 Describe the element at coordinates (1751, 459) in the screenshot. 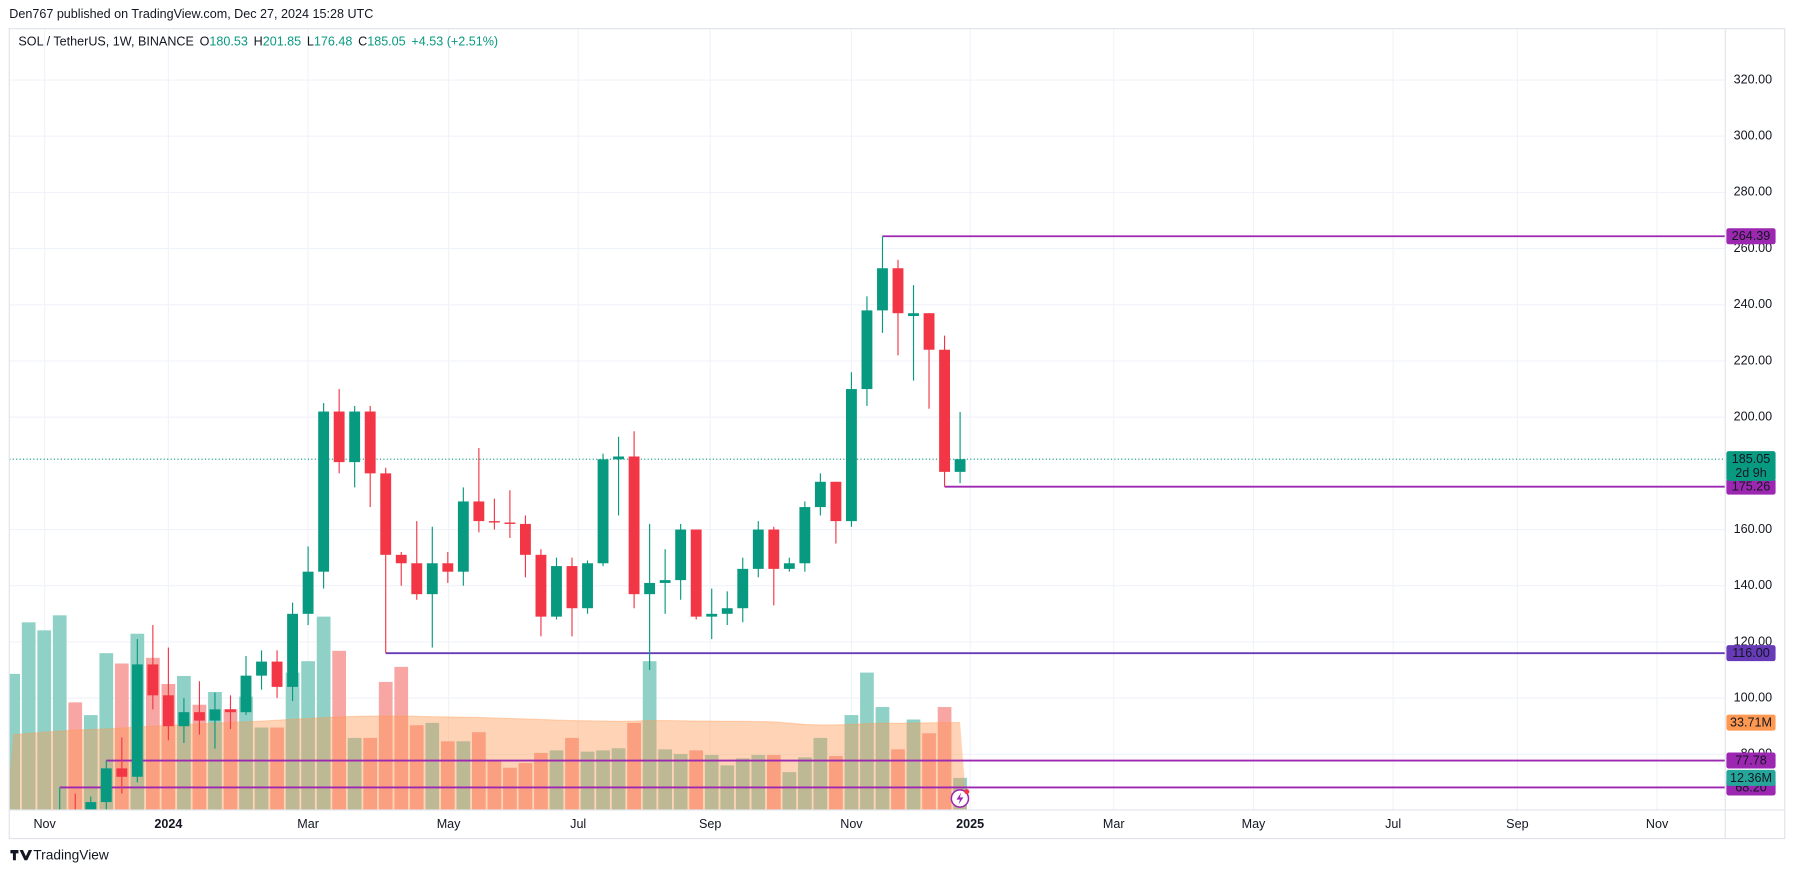

I see `last-price-label: 185.05` at that location.